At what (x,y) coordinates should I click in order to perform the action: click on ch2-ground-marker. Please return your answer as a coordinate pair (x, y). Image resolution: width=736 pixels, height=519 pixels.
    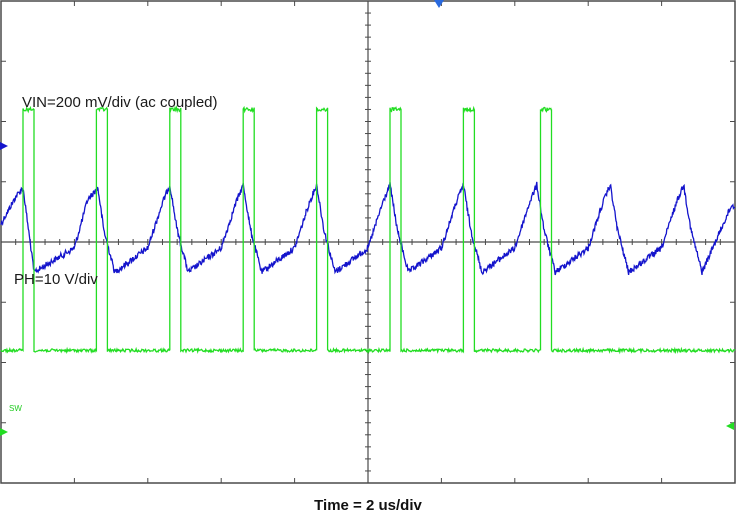
    Looking at the image, I should click on (4, 432).